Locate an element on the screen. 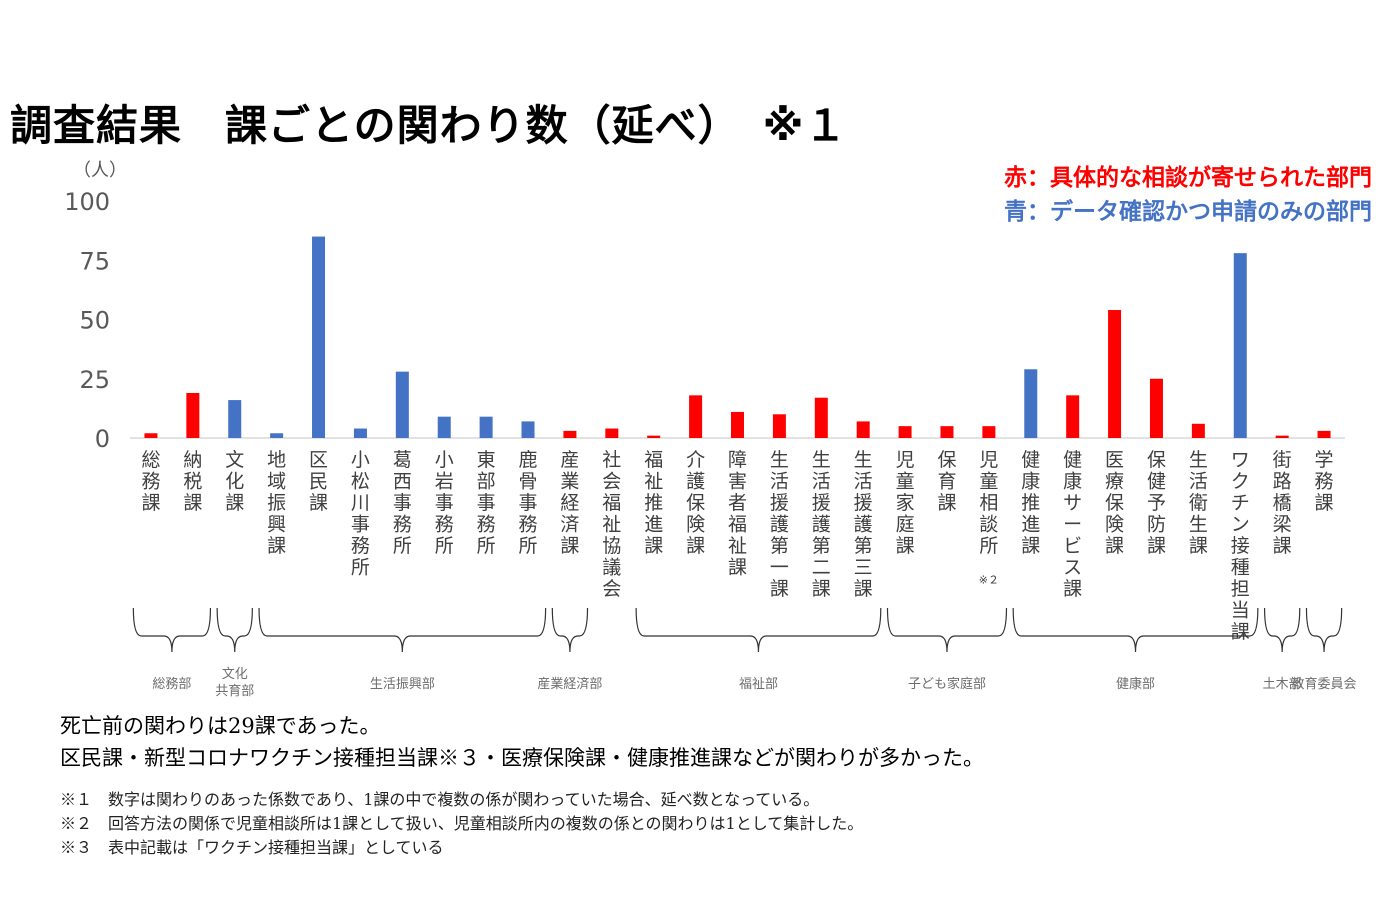 The width and height of the screenshot is (1390, 897). legend-red-label: 赤：具体的な相談が寄せられた部門 is located at coordinates (1188, 178).